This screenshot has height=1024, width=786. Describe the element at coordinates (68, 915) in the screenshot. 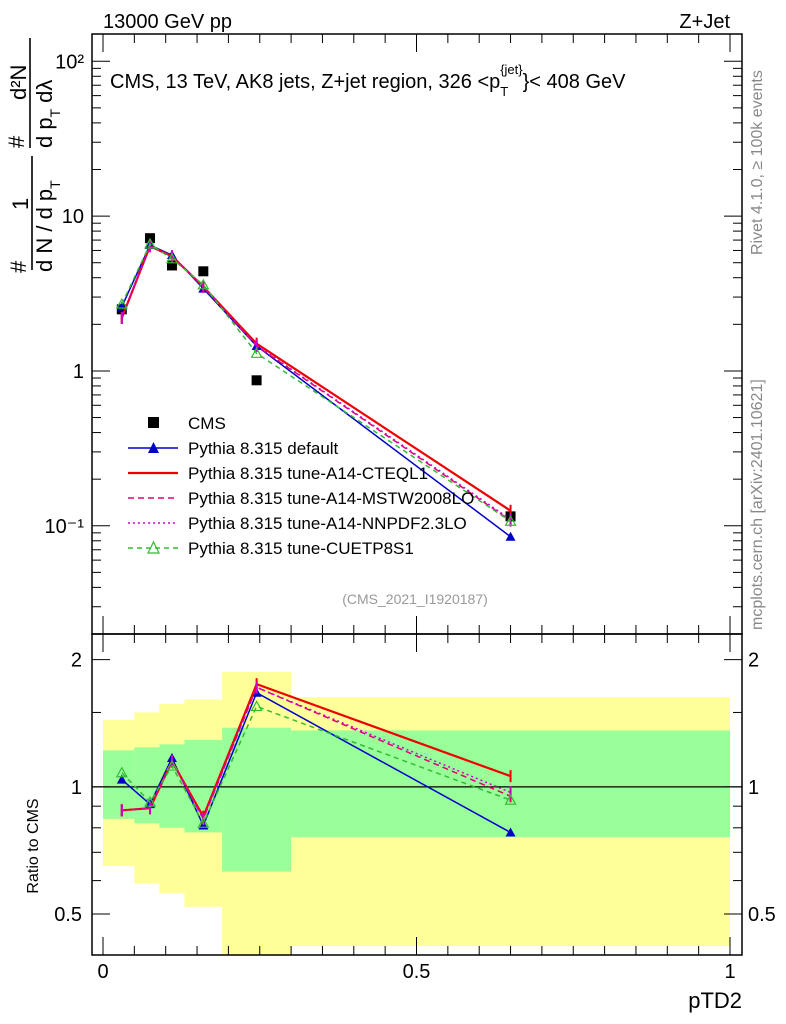

I see `ratio-y-tick-label-left: 0.5` at that location.